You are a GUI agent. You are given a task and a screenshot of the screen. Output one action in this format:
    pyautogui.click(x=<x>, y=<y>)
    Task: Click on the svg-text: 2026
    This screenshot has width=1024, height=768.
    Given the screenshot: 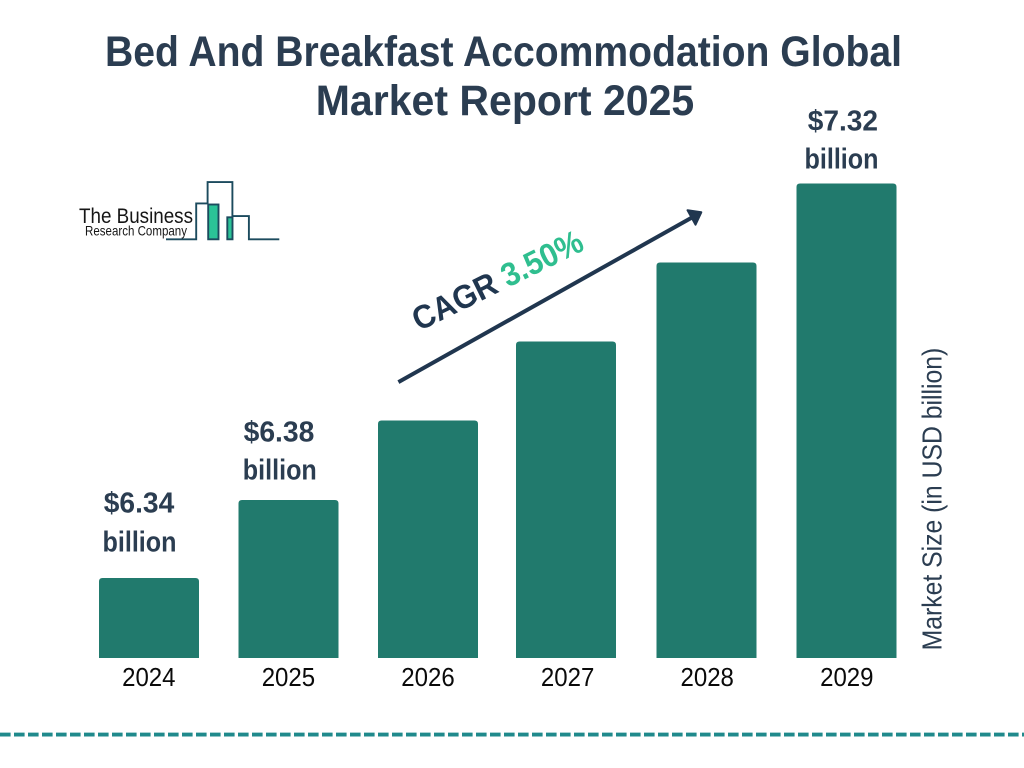 What is the action you would take?
    pyautogui.click(x=427, y=677)
    